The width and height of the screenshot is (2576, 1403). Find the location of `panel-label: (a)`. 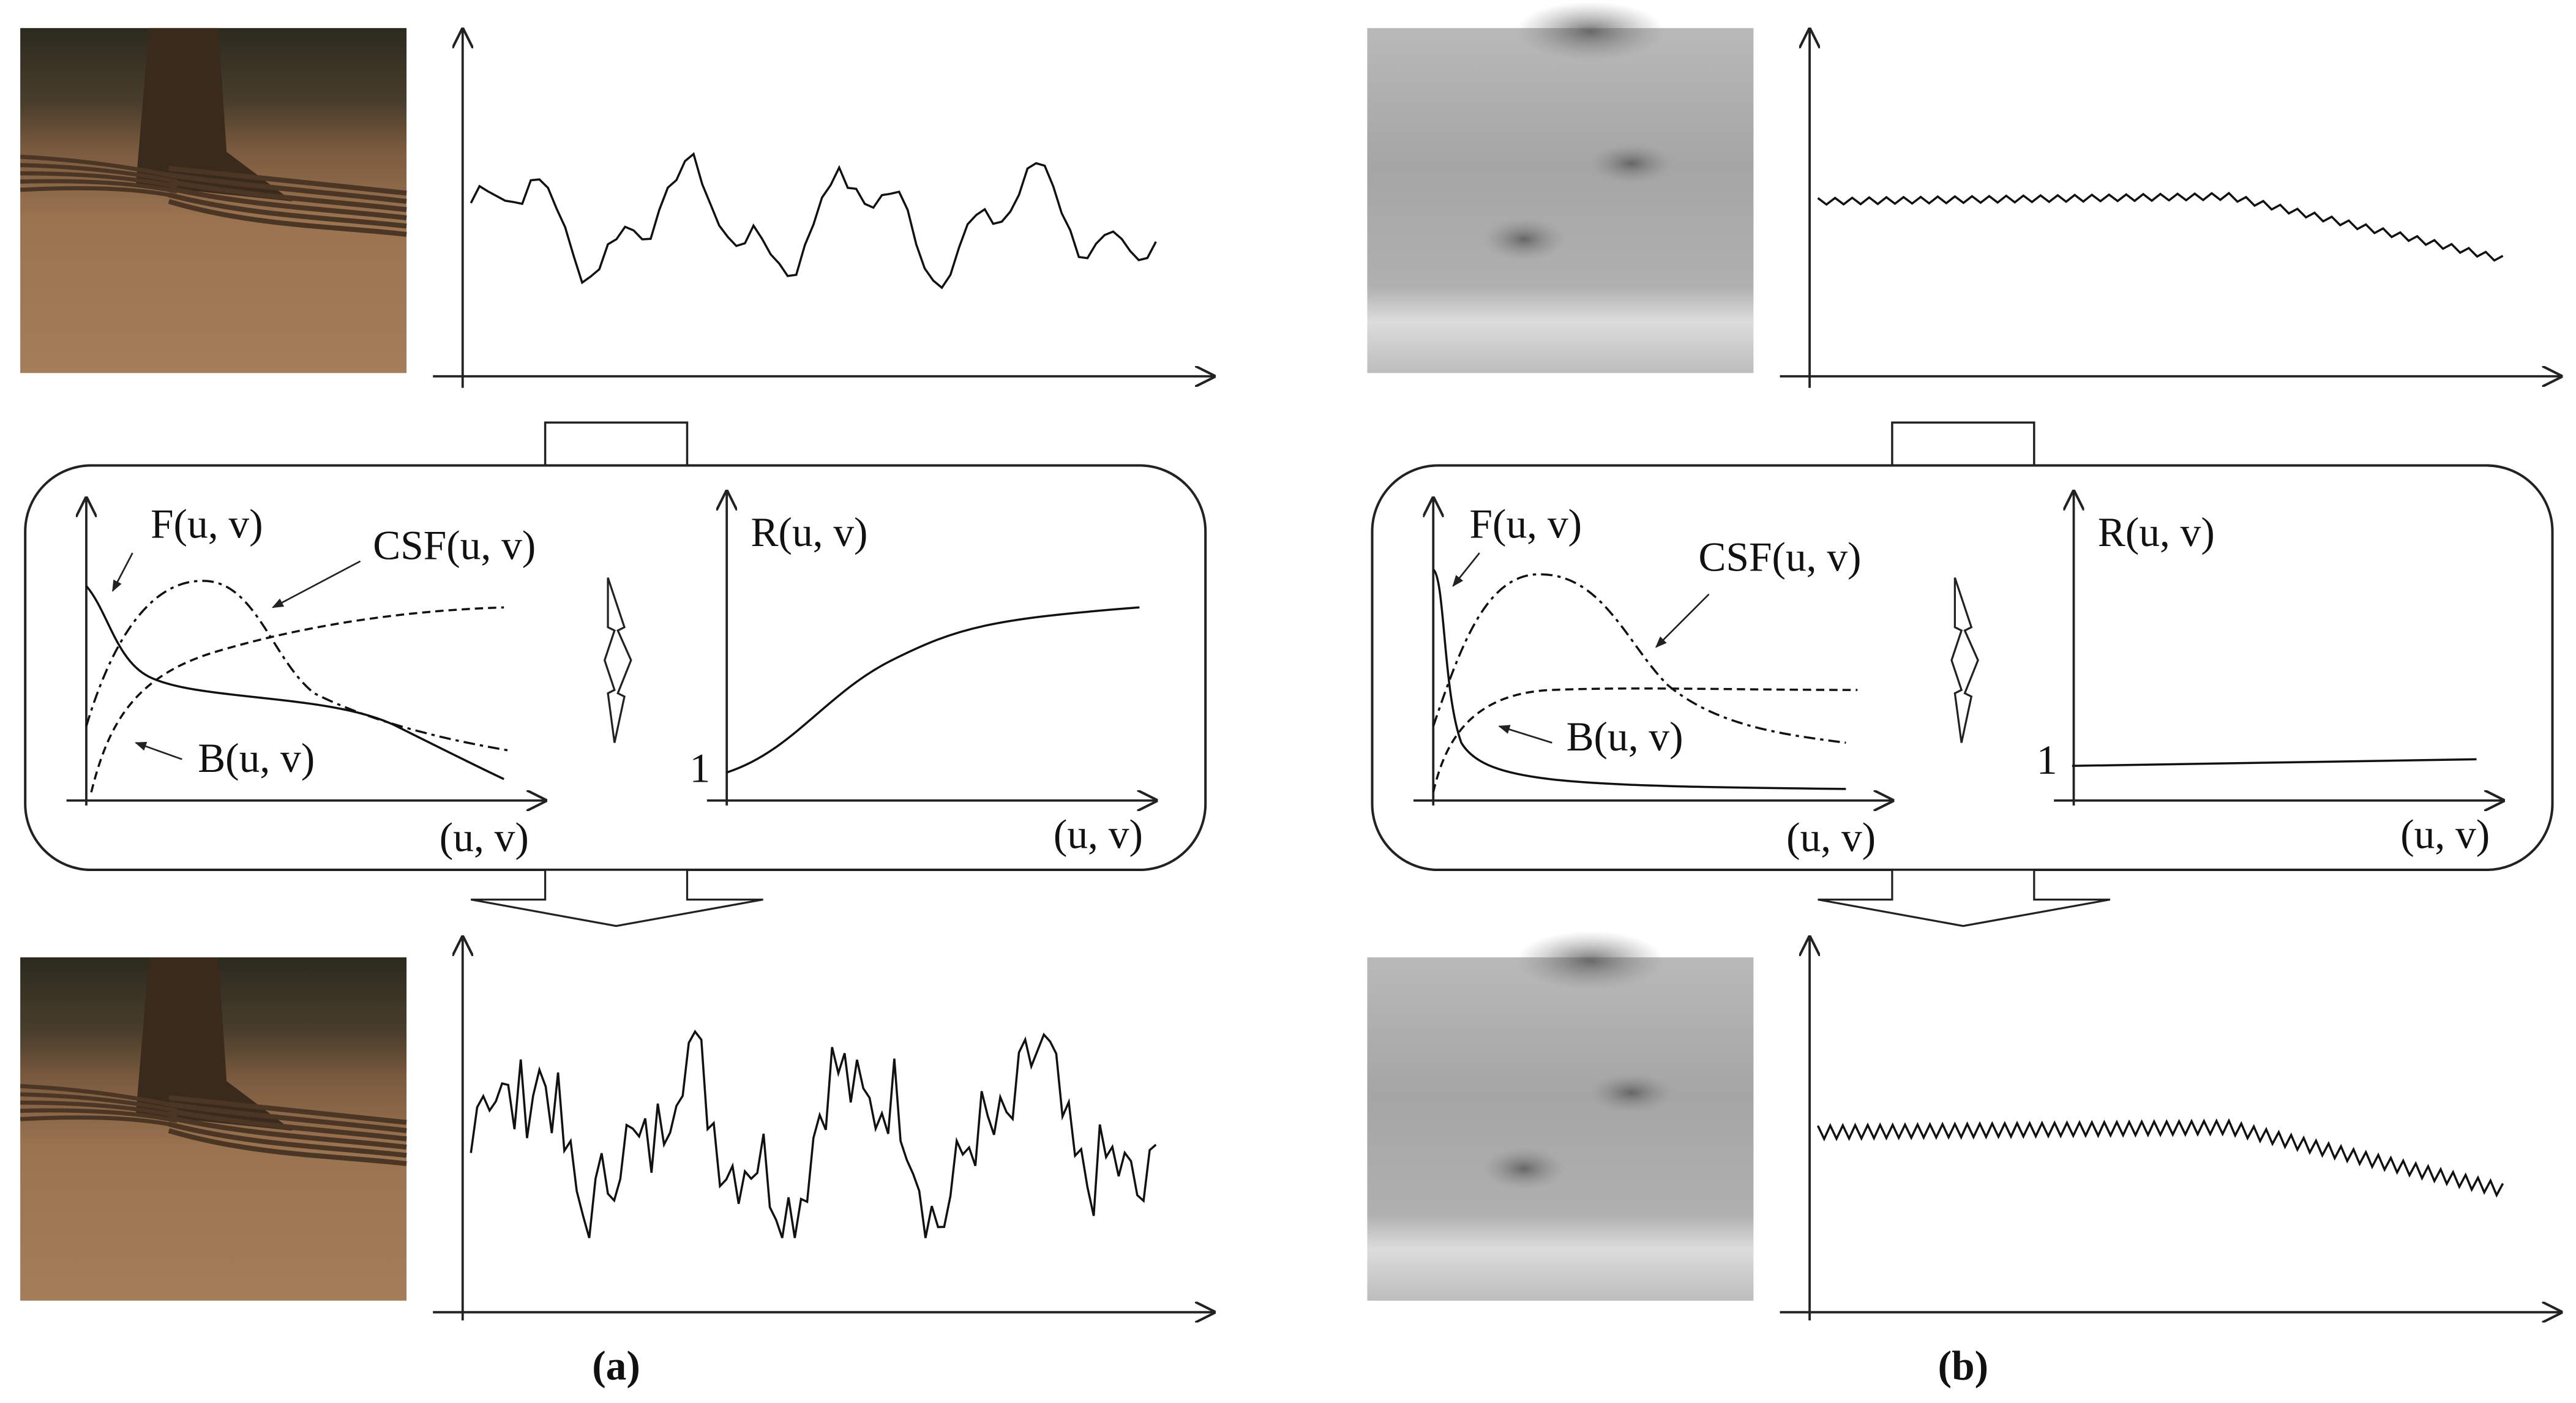

panel-label: (a) is located at coordinates (616, 1366).